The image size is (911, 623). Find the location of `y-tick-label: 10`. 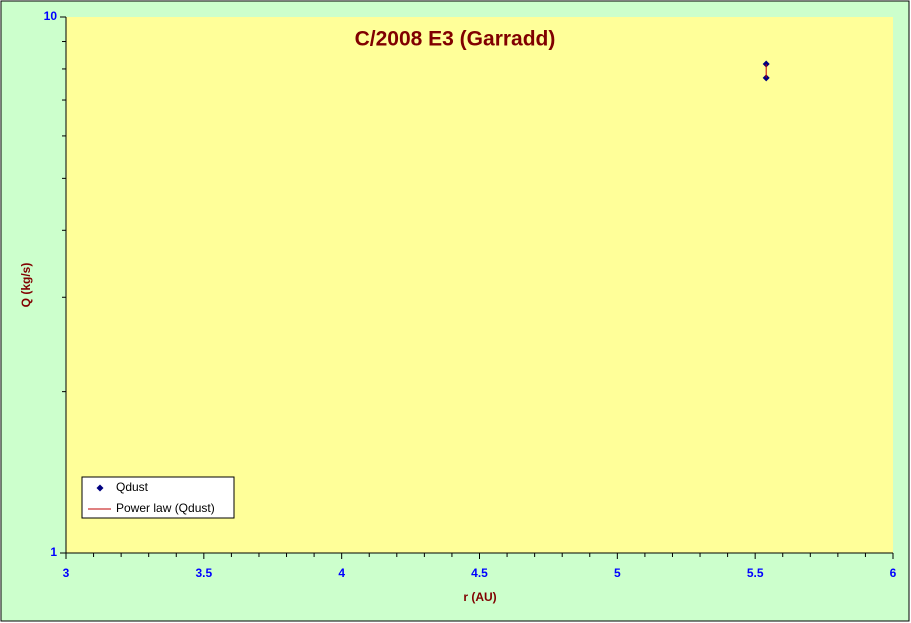

y-tick-label: 10 is located at coordinates (51, 16).